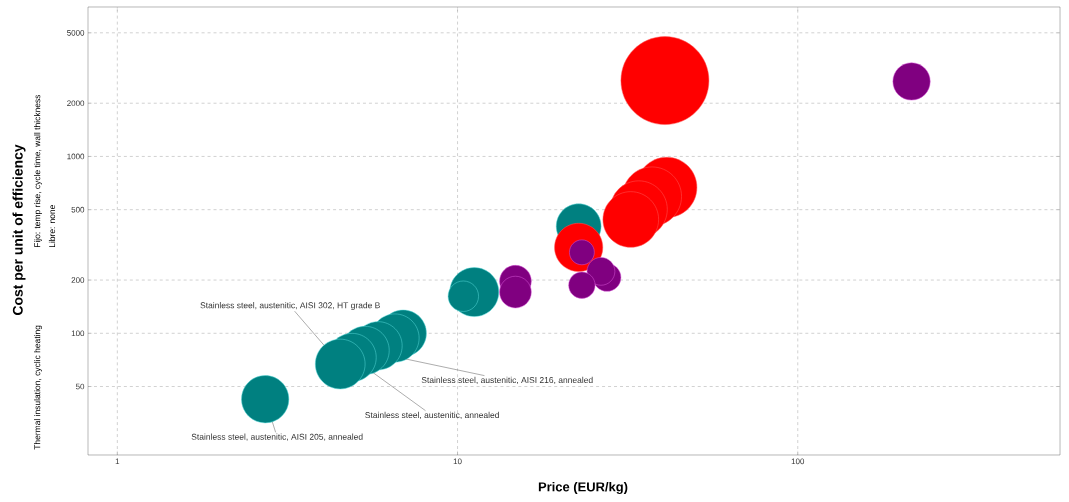 The image size is (1069, 502). Describe the element at coordinates (432, 415) in the screenshot. I see `annotation: Stainless steel, austenitic, annealed` at that location.